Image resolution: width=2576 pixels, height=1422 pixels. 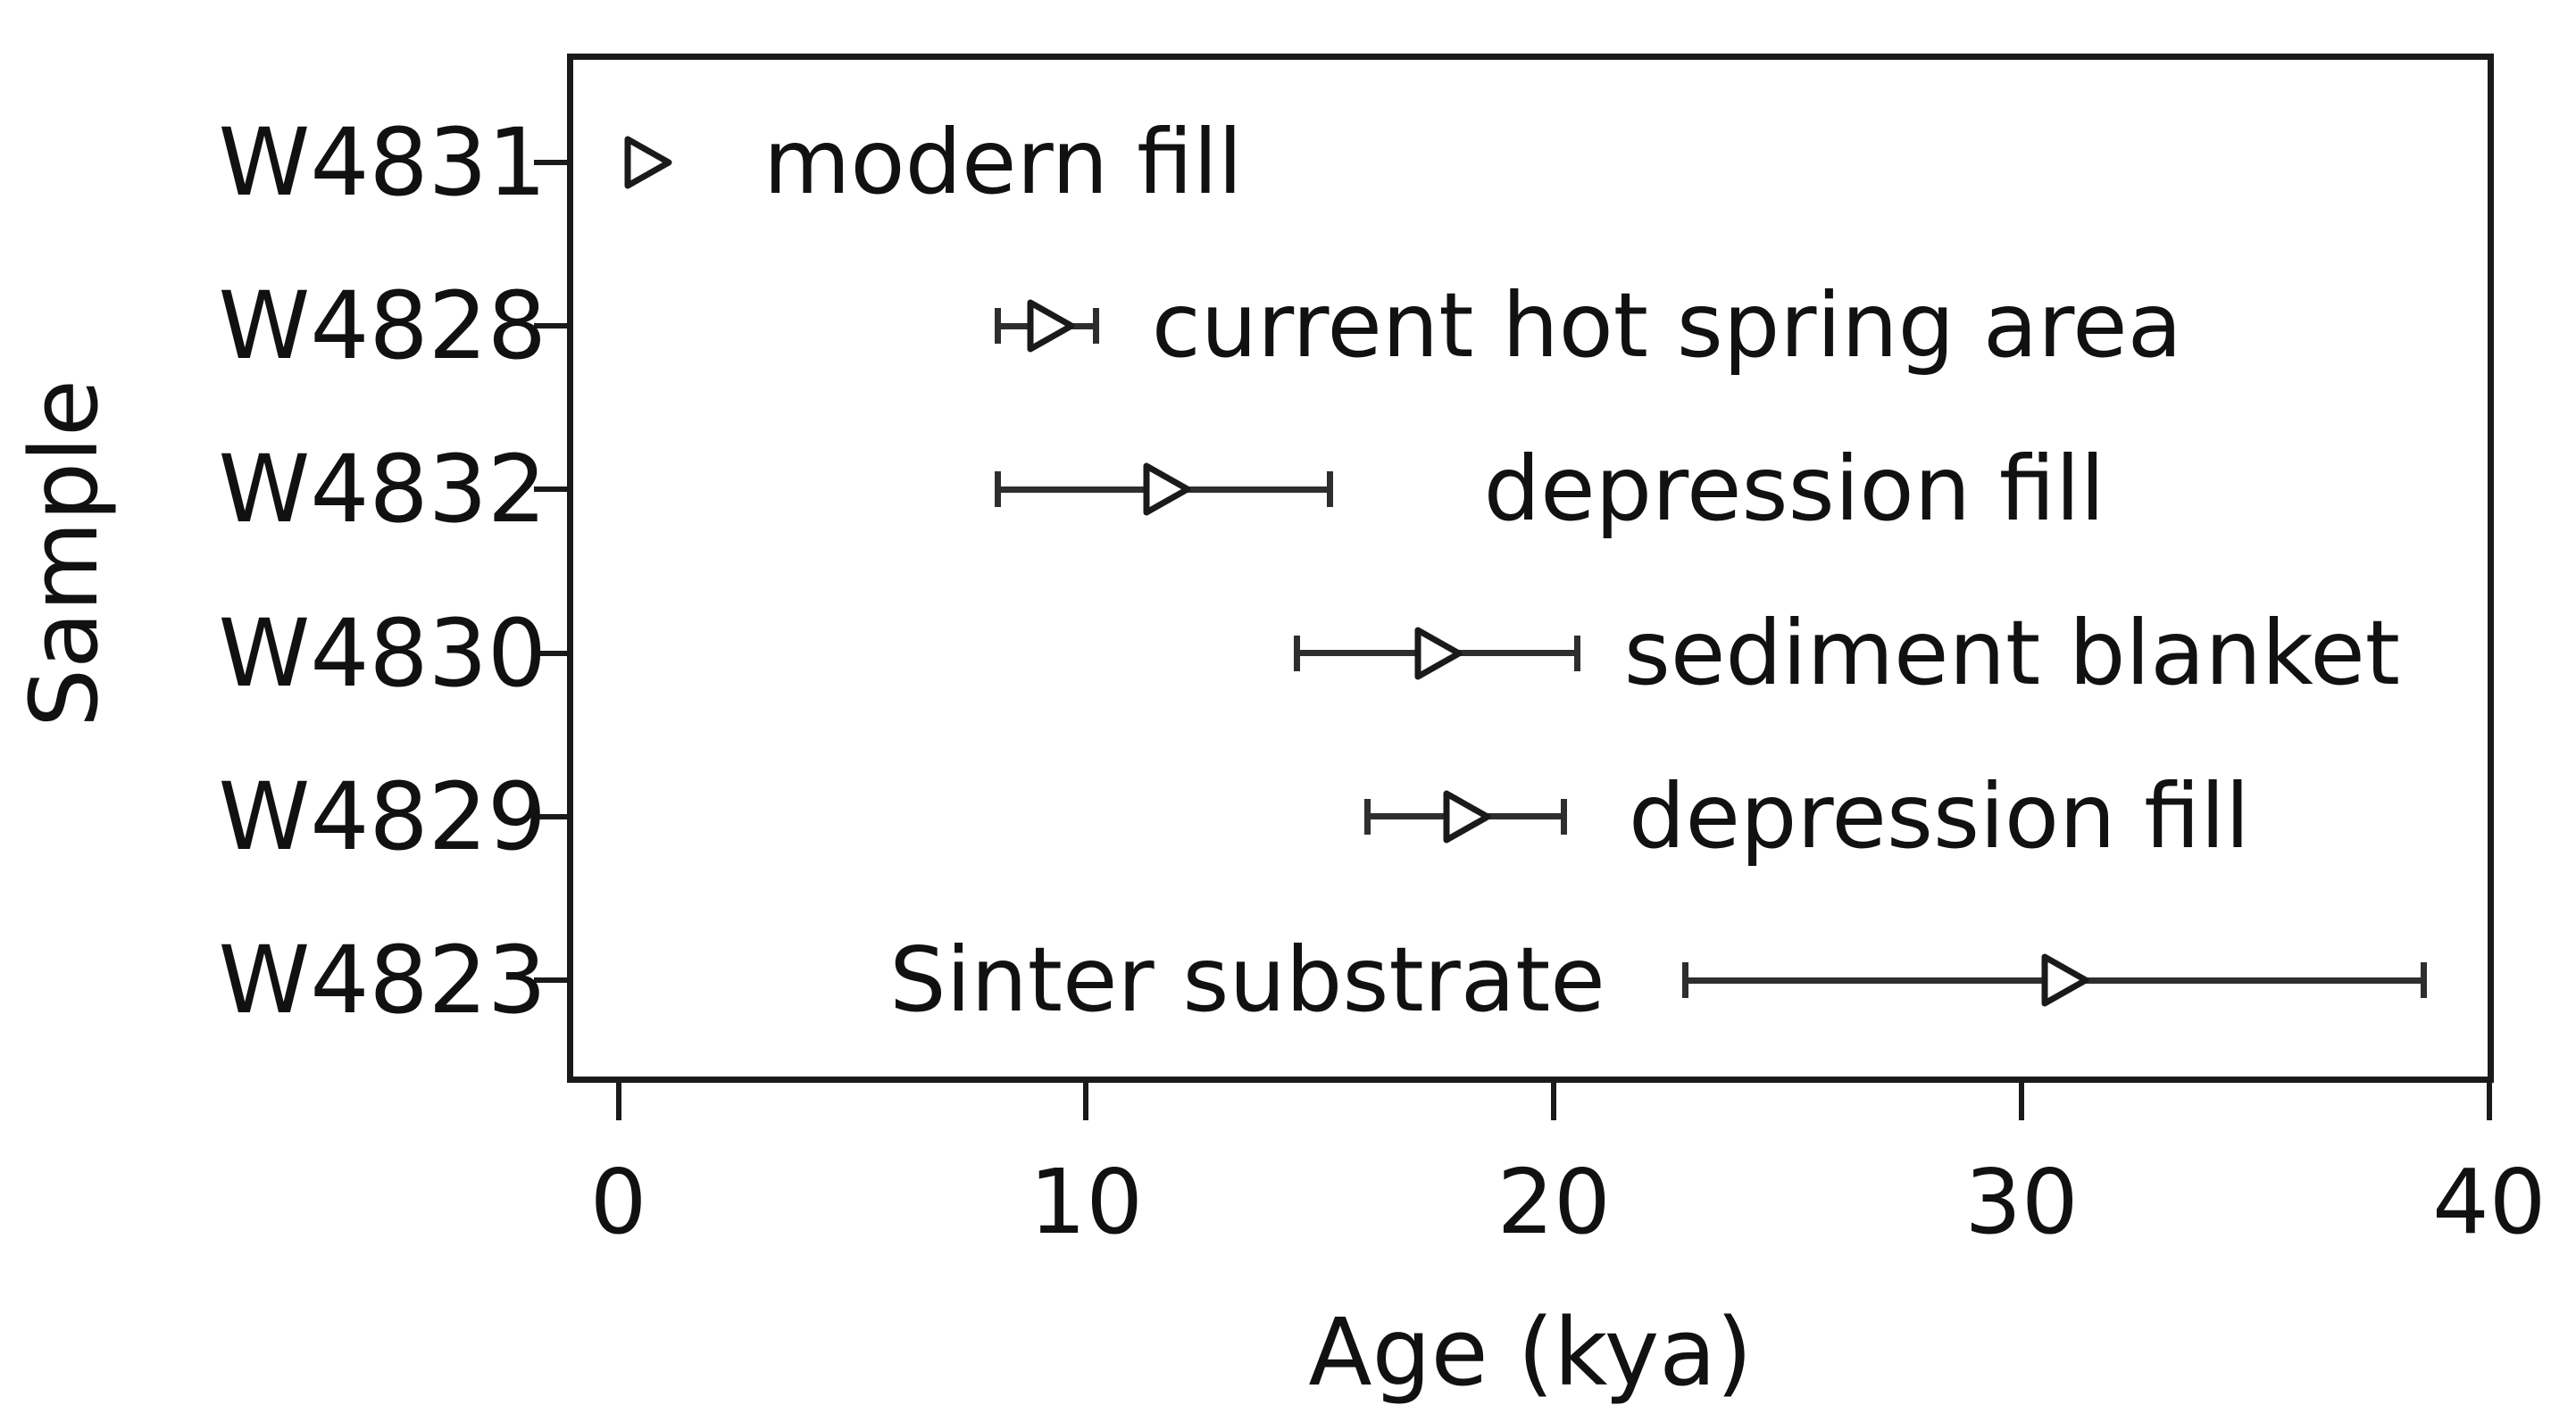 What do you see at coordinates (2489, 1202) in the screenshot?
I see `x-tick-label: 40` at bounding box center [2489, 1202].